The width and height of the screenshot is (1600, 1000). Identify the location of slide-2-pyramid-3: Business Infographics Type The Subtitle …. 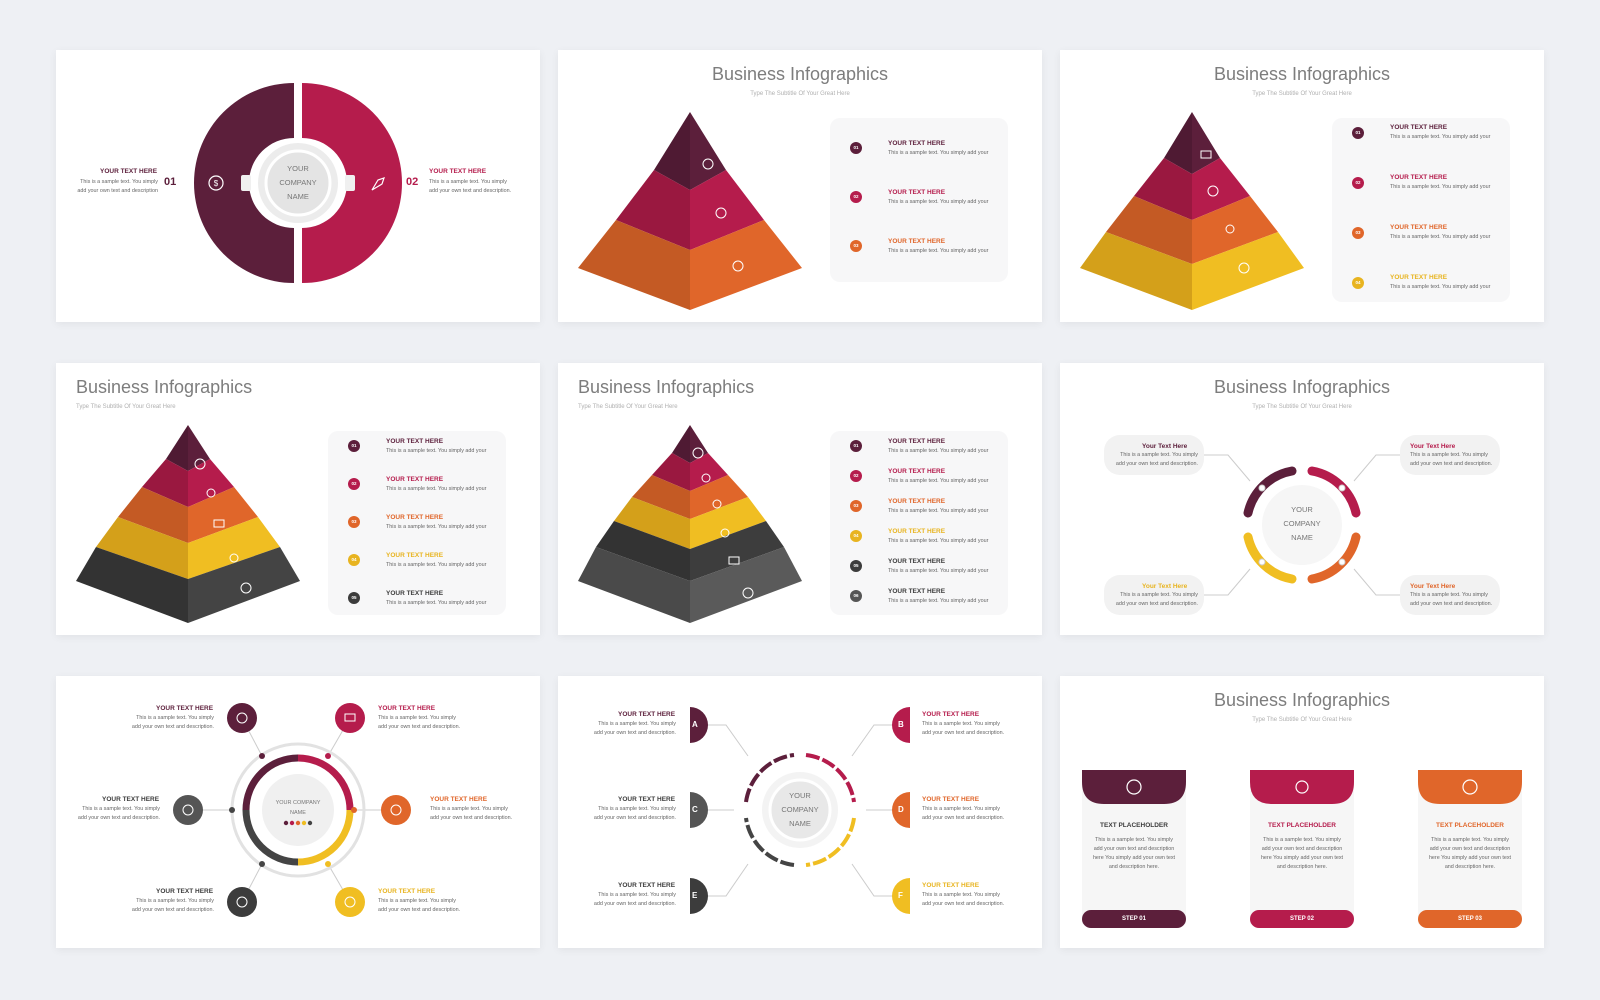
(800, 186).